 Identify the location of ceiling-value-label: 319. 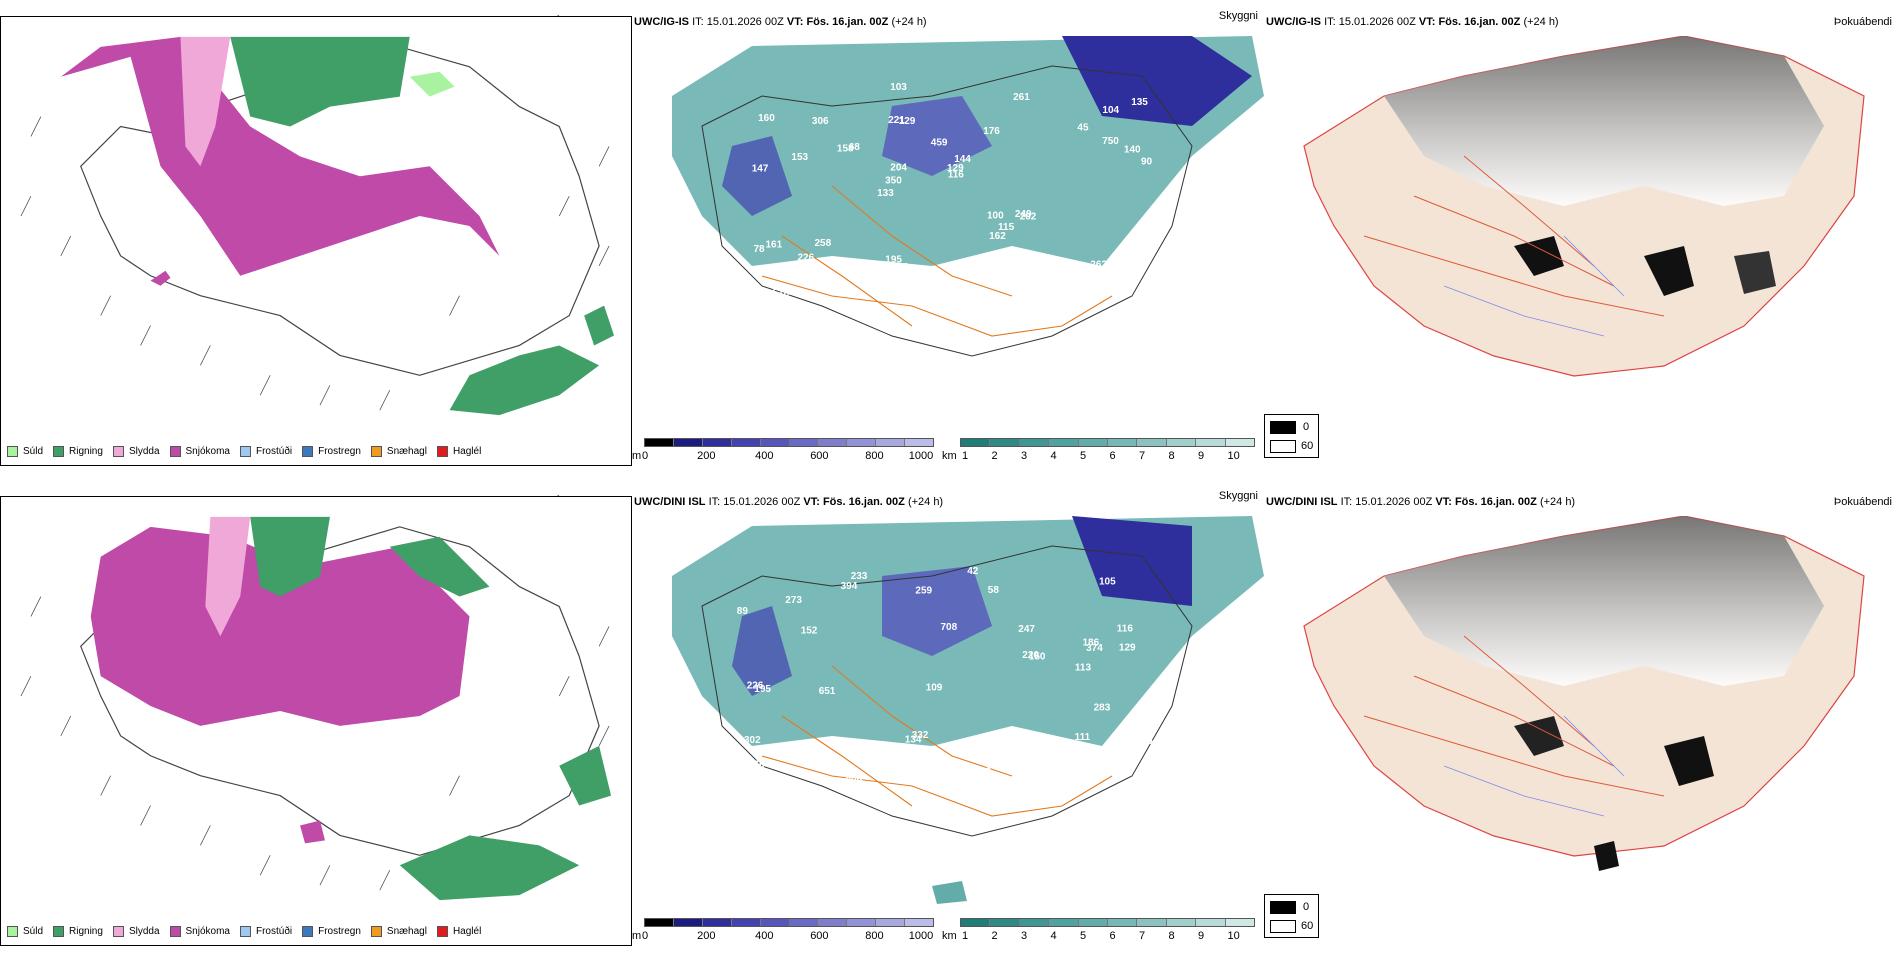
(850, 746).